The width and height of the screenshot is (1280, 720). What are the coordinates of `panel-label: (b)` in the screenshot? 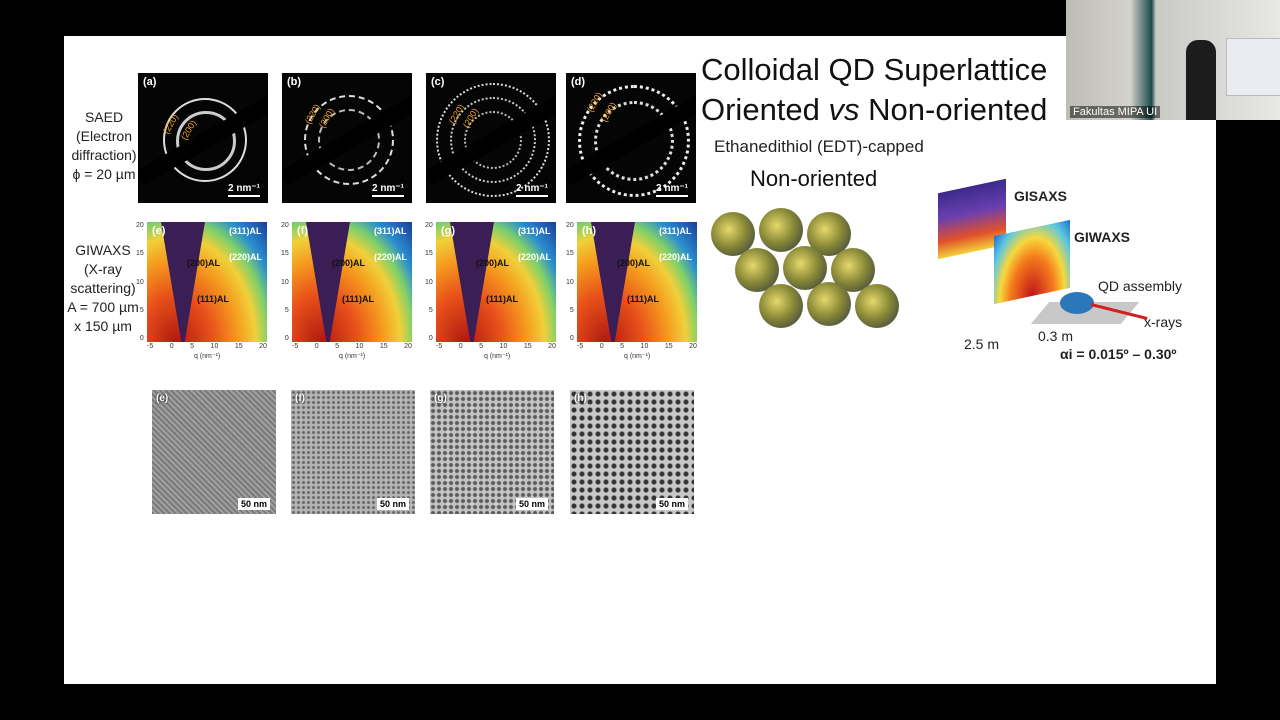 It's located at (294, 82).